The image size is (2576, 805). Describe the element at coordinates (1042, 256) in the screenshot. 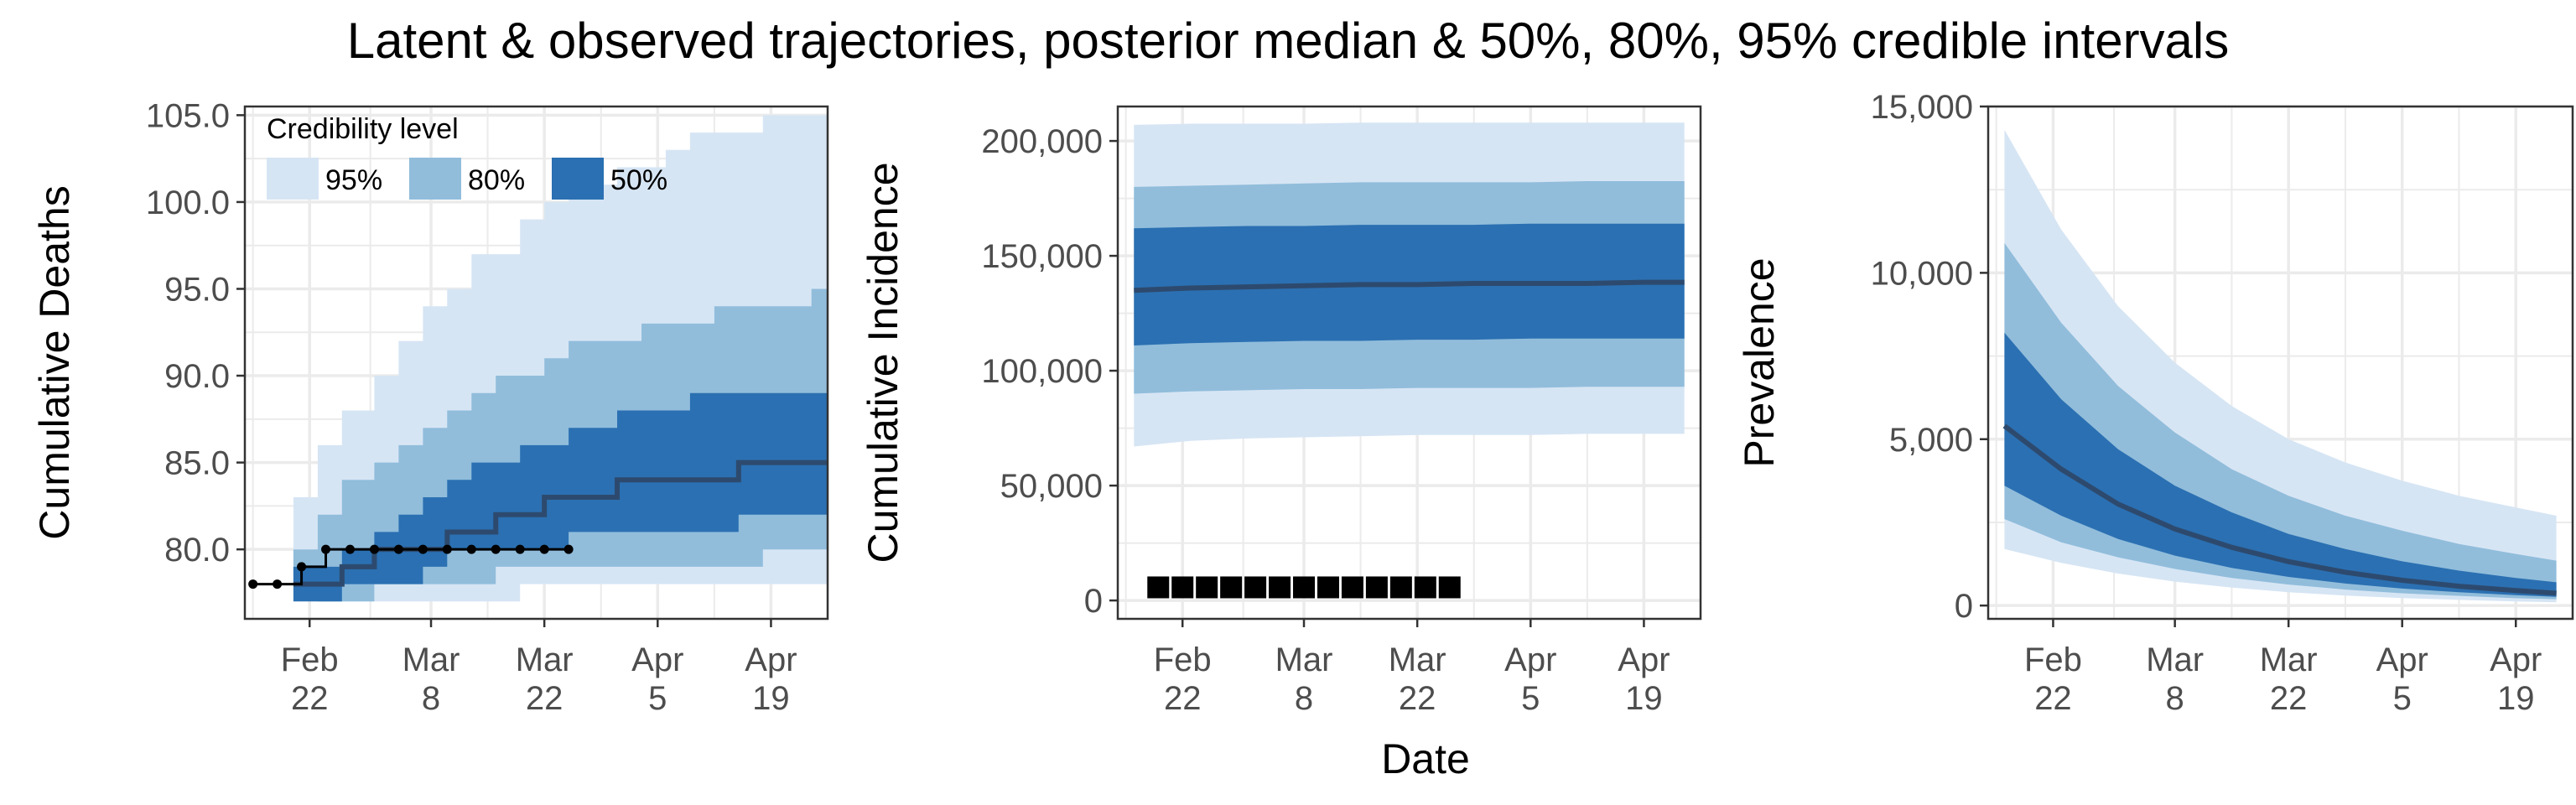

I see `y-tick-label: 150,000` at that location.